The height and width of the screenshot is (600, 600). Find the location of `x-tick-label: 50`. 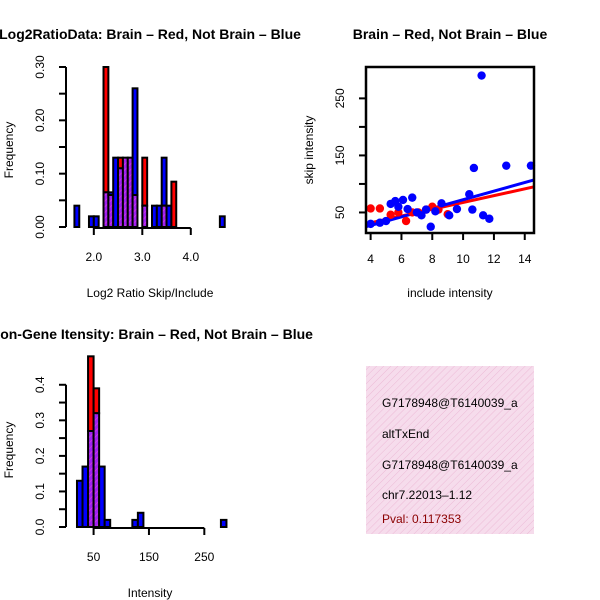

x-tick-label: 50 is located at coordinates (94, 557).